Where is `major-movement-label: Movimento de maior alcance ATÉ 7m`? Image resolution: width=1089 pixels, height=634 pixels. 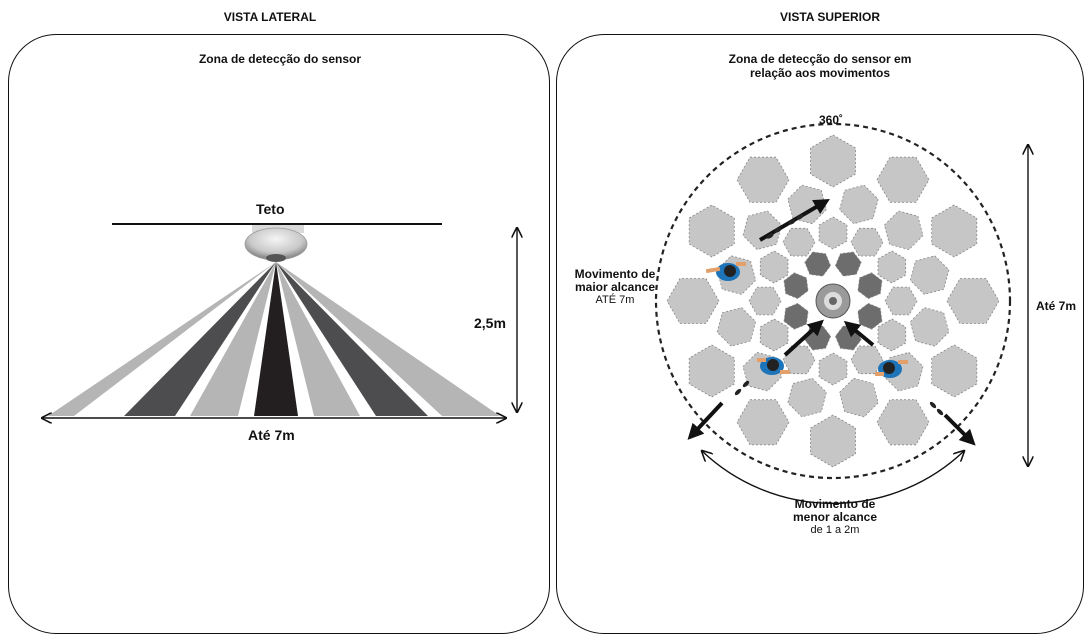
major-movement-label: Movimento de maior alcance ATÉ 7m is located at coordinates (615, 287).